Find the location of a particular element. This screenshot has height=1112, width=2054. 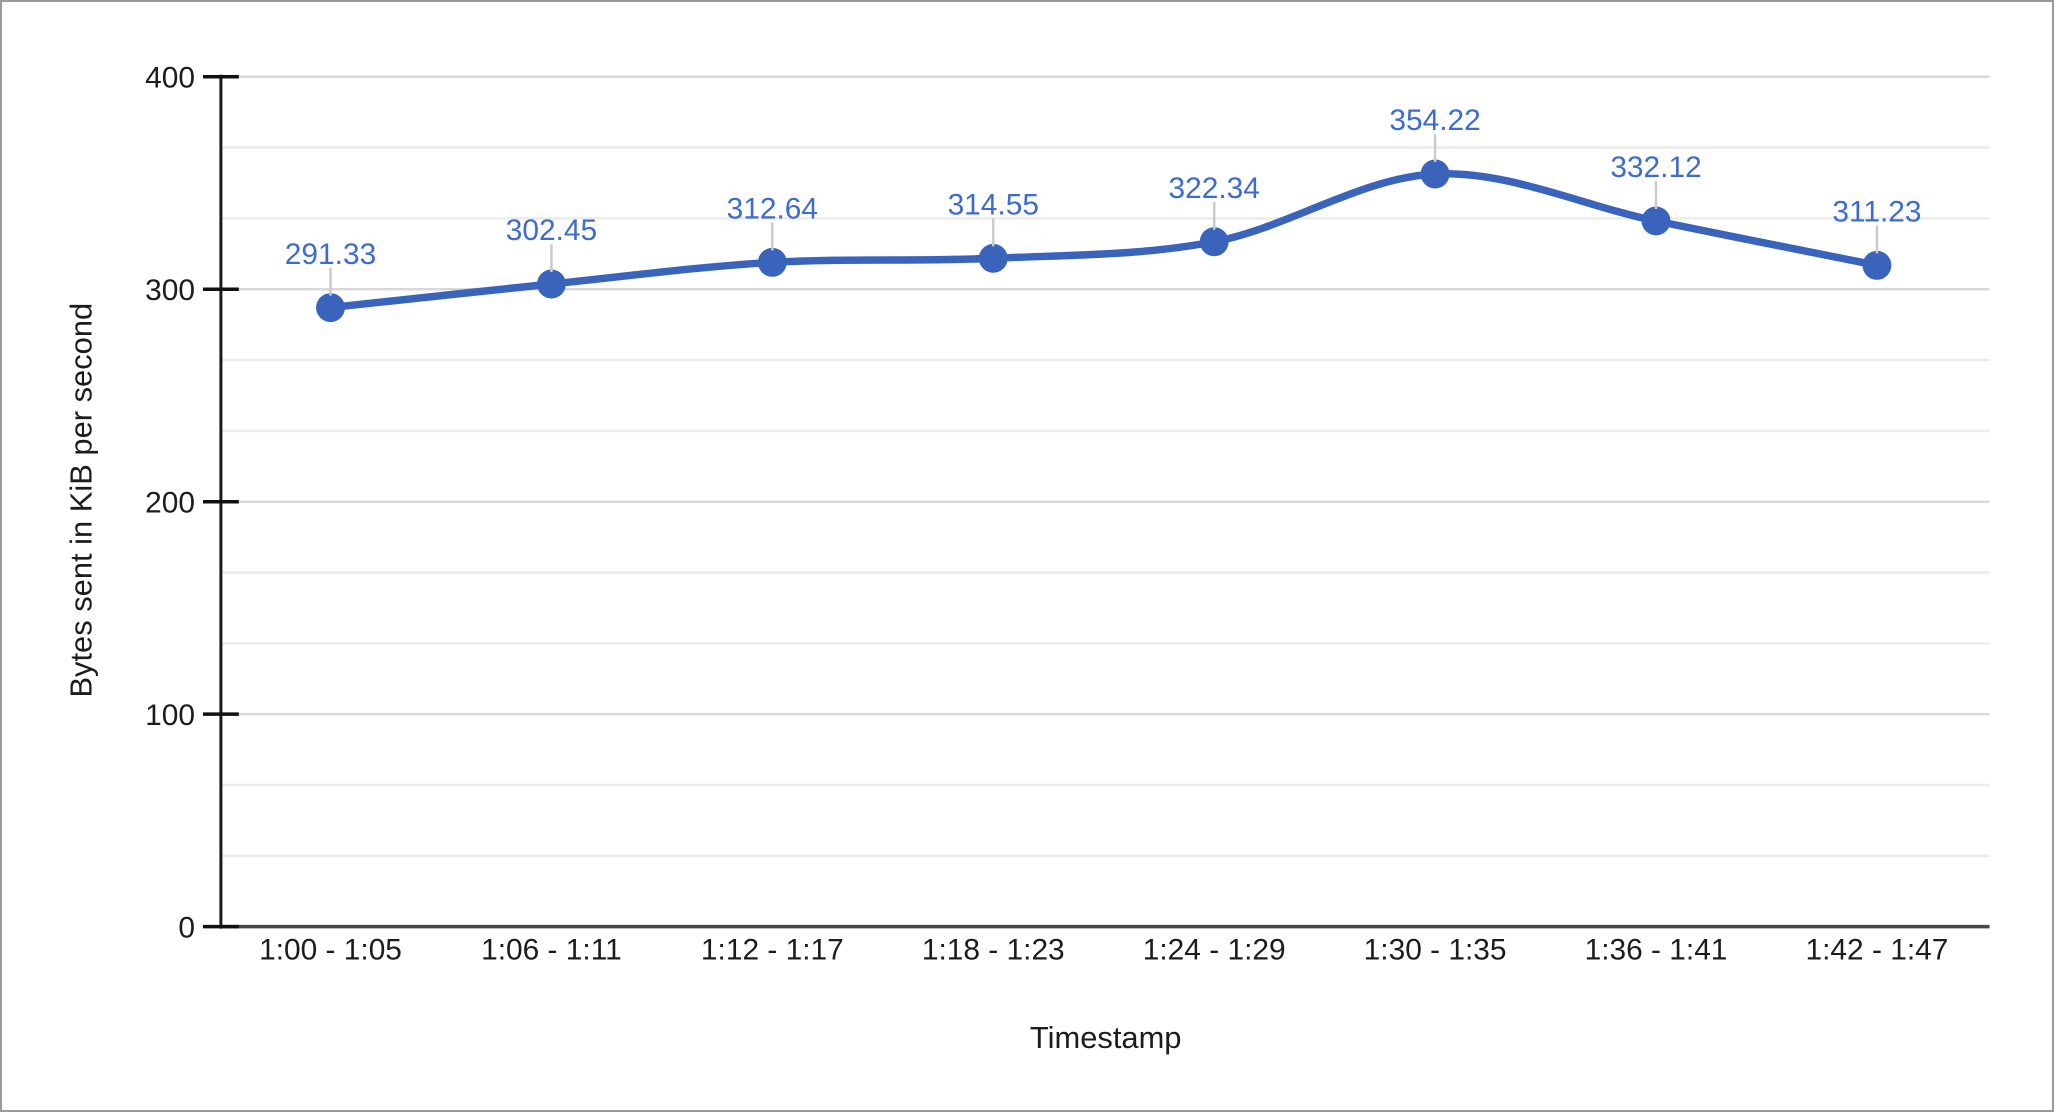

x-tick-label: 1:24 - 1:29 is located at coordinates (1214, 950).